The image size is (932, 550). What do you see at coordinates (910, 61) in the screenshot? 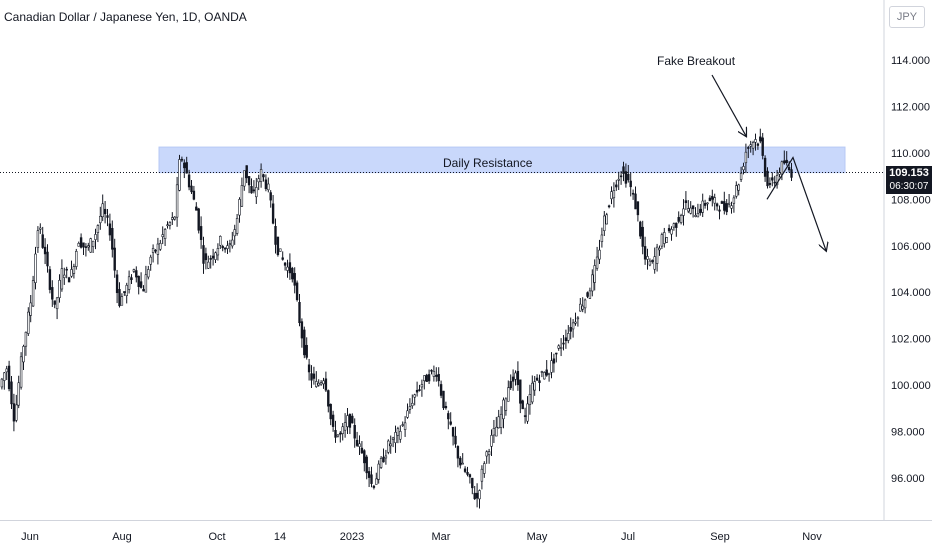
I see `y-tick-label: 114.000` at bounding box center [910, 61].